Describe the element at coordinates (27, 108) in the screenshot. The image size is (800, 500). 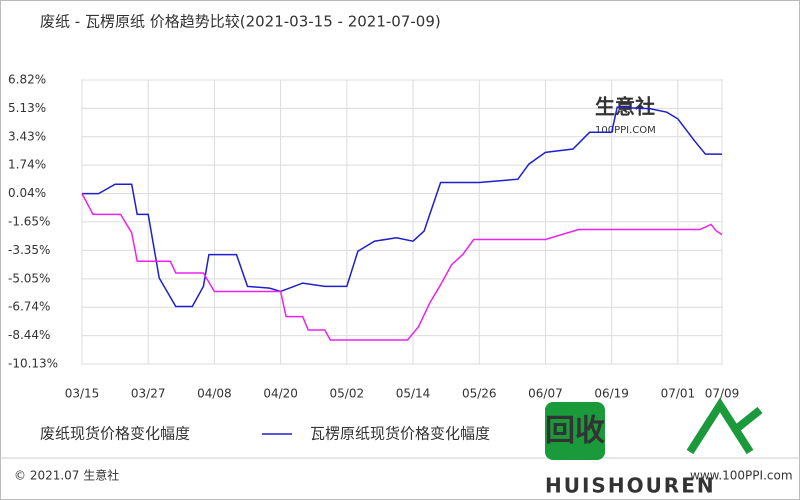
I see `y-tick-label: 5.13%` at that location.